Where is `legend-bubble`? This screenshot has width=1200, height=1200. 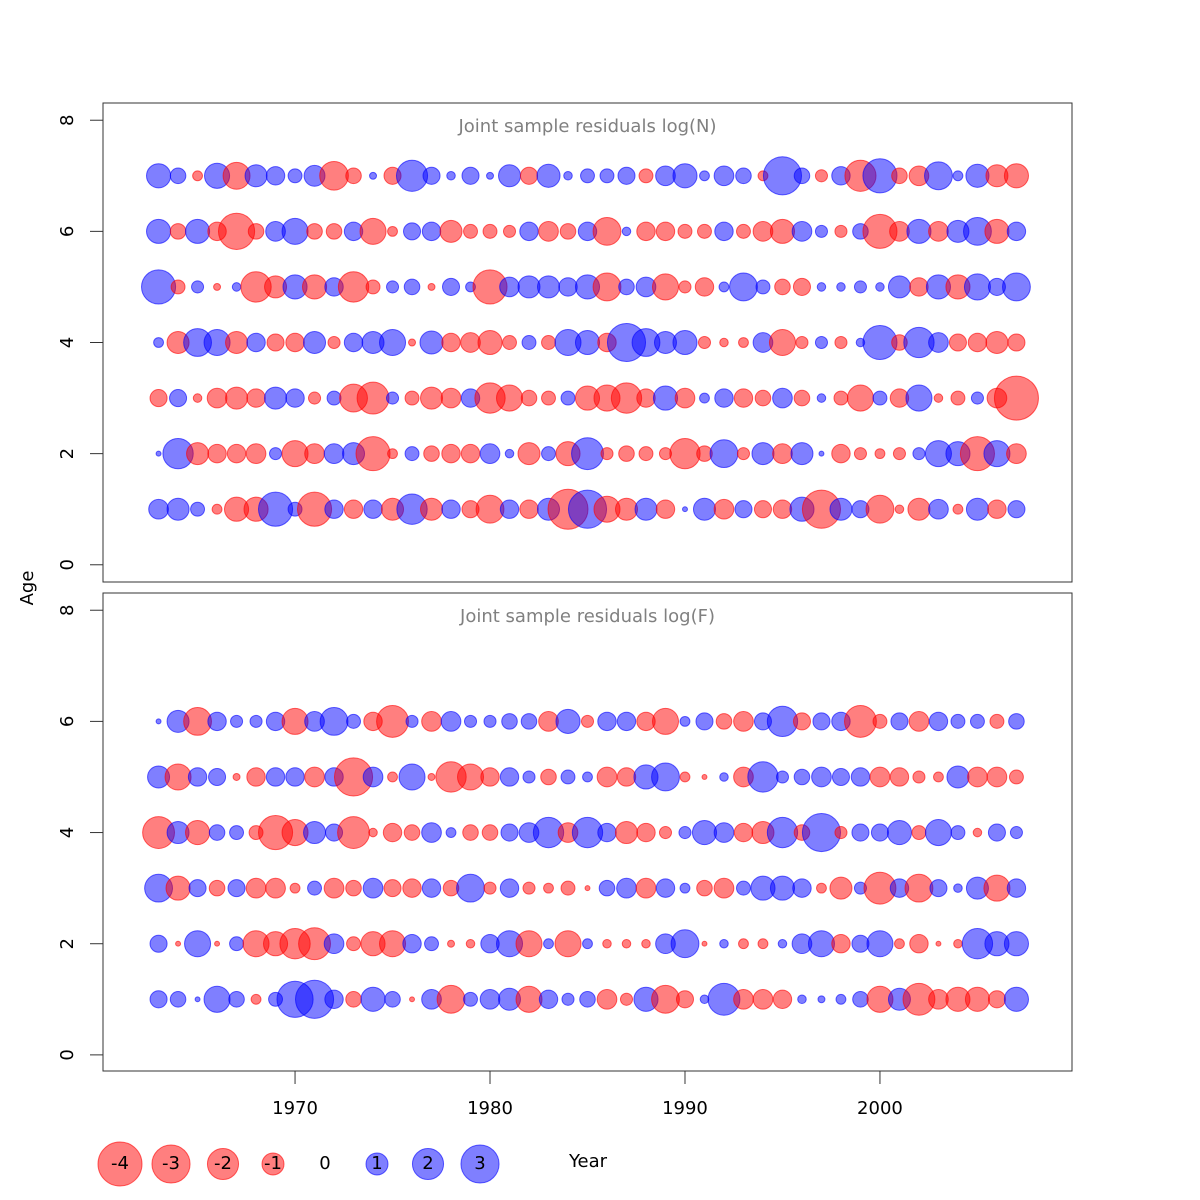 legend-bubble is located at coordinates (428, 1164).